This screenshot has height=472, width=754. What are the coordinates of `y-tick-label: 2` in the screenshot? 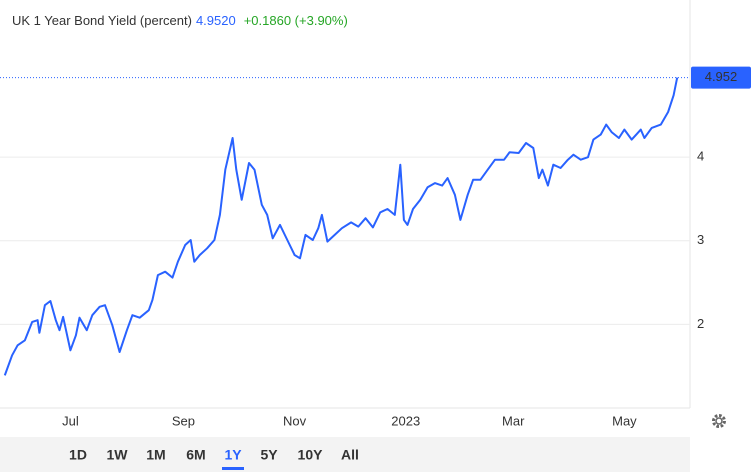 It's located at (700, 323).